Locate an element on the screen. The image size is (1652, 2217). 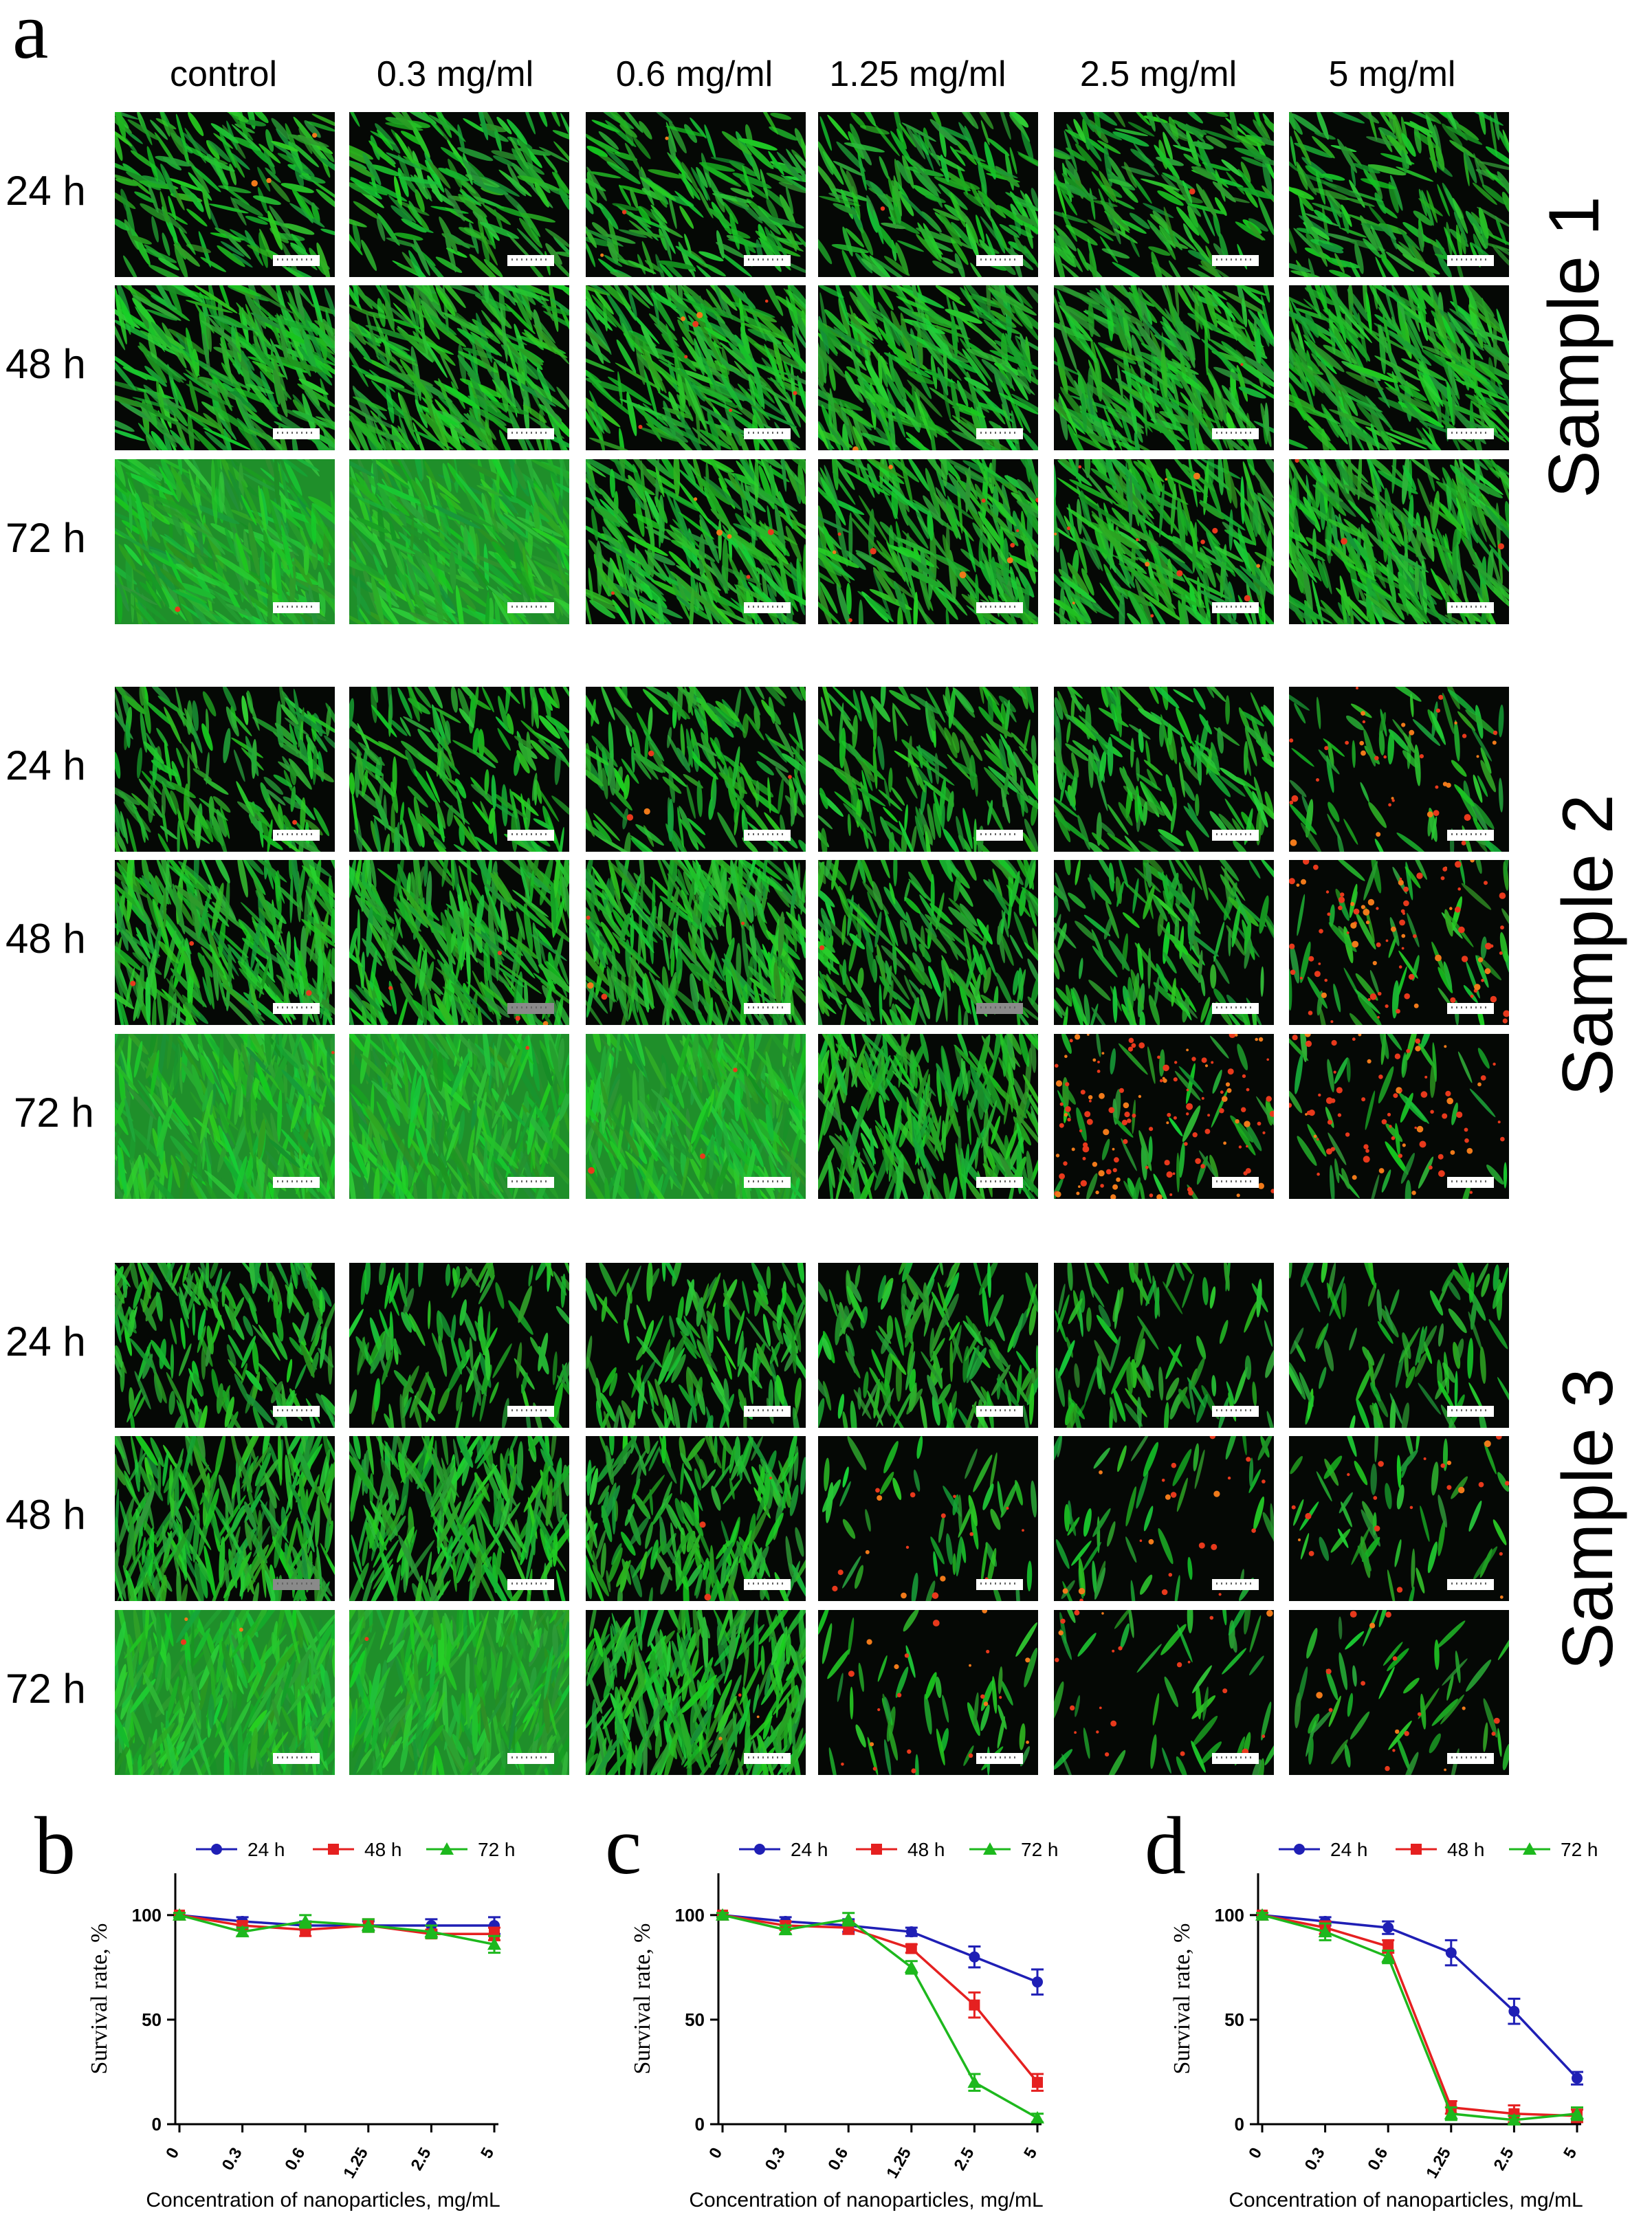
panel-letter-a: a is located at coordinates (30, 35).